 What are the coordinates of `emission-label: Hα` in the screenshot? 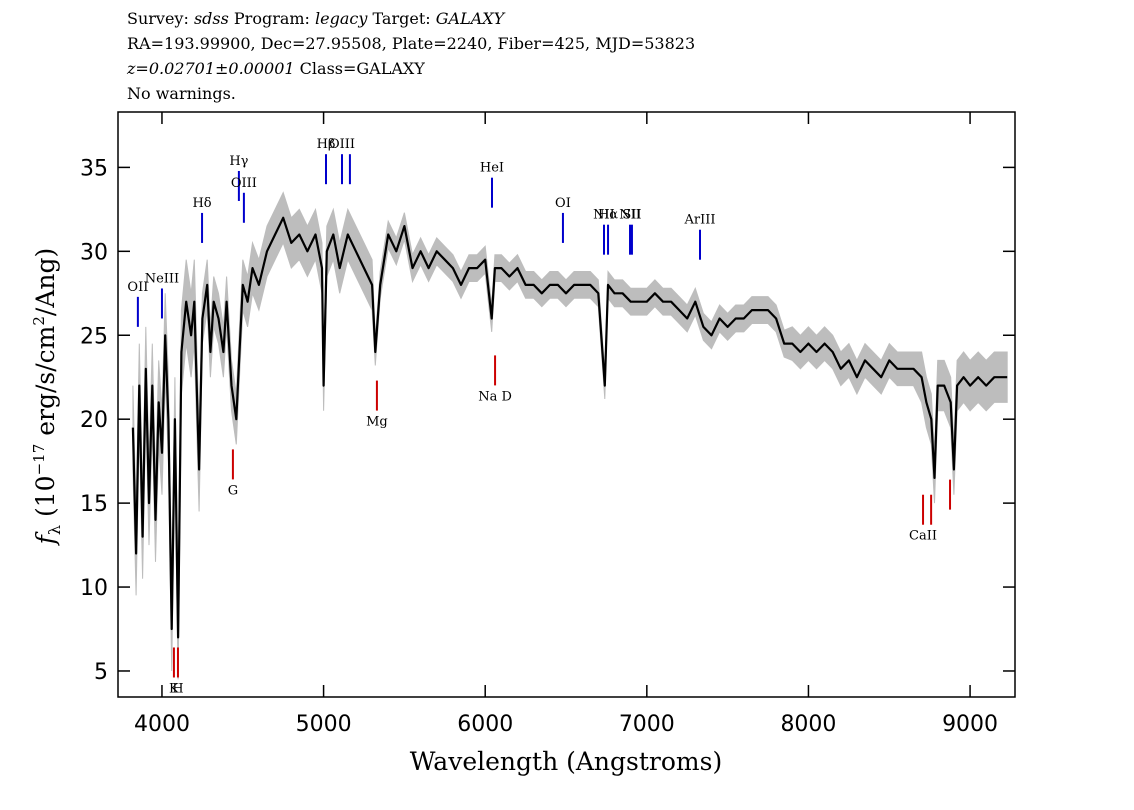 It's located at (608, 215).